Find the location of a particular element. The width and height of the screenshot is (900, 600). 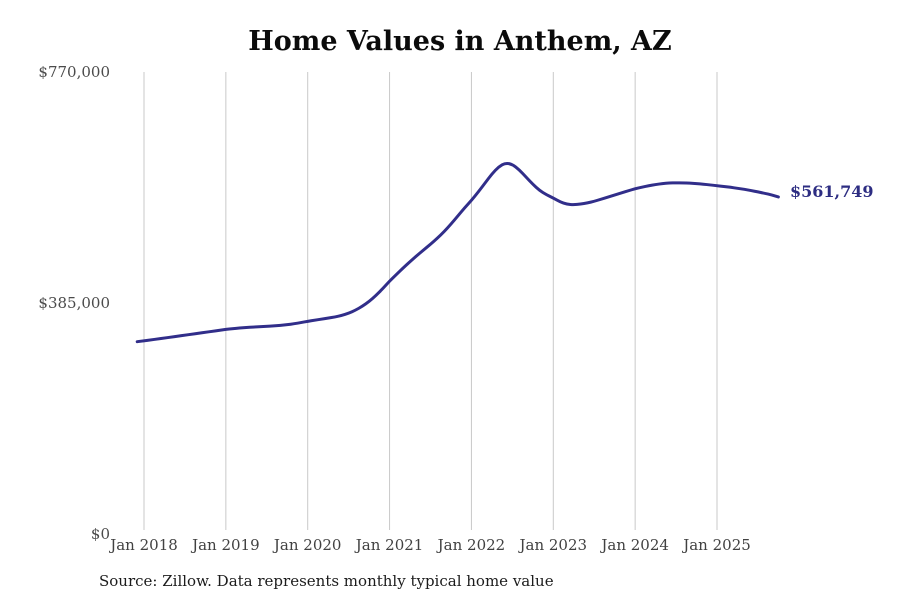

y-tick-label: $385,000 is located at coordinates (74, 303).